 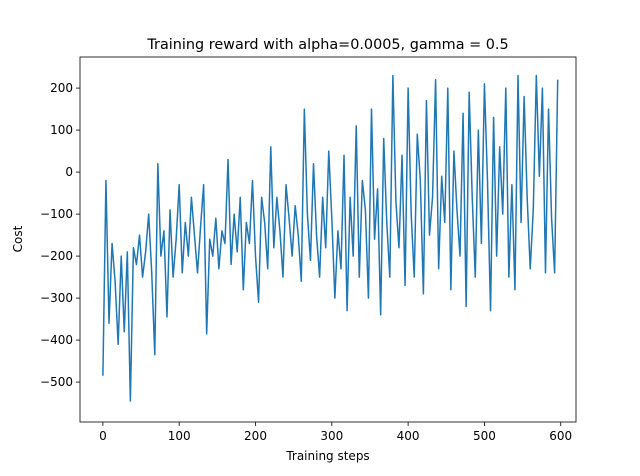 I want to click on x-axis-label: Training steps, so click(x=327, y=456).